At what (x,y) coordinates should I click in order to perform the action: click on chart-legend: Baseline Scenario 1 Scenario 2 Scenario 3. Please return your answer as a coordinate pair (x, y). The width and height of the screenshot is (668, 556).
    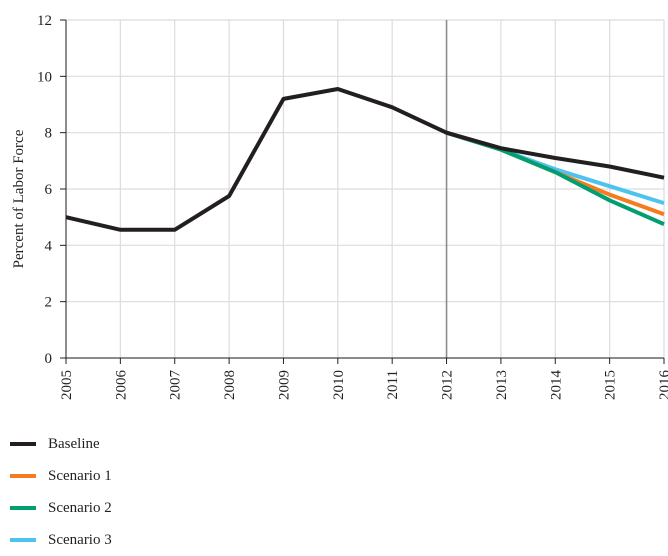
    Looking at the image, I should click on (61, 492).